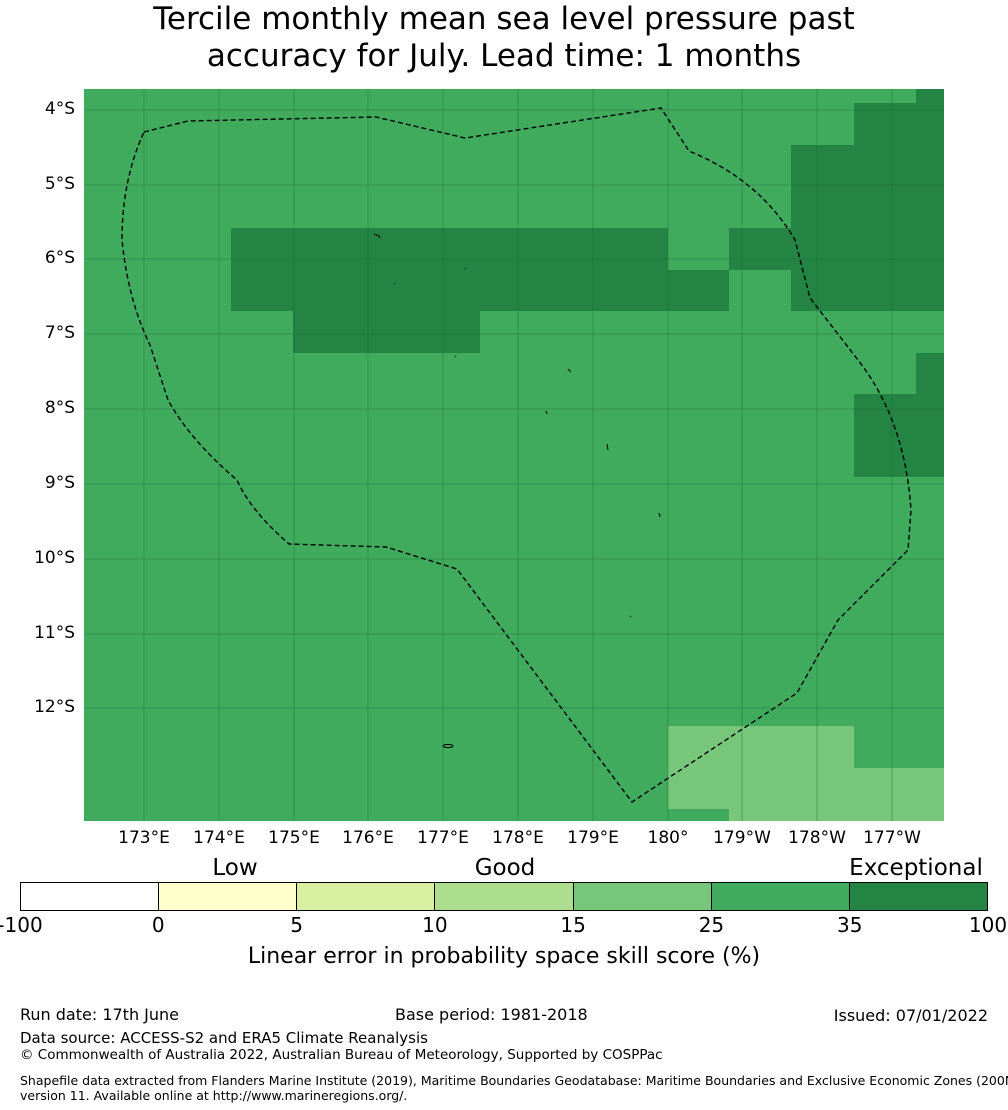 Image resolution: width=1008 pixels, height=1110 pixels. Describe the element at coordinates (910, 1015) in the screenshot. I see `issued-date: Issued: 07/01/2022` at that location.